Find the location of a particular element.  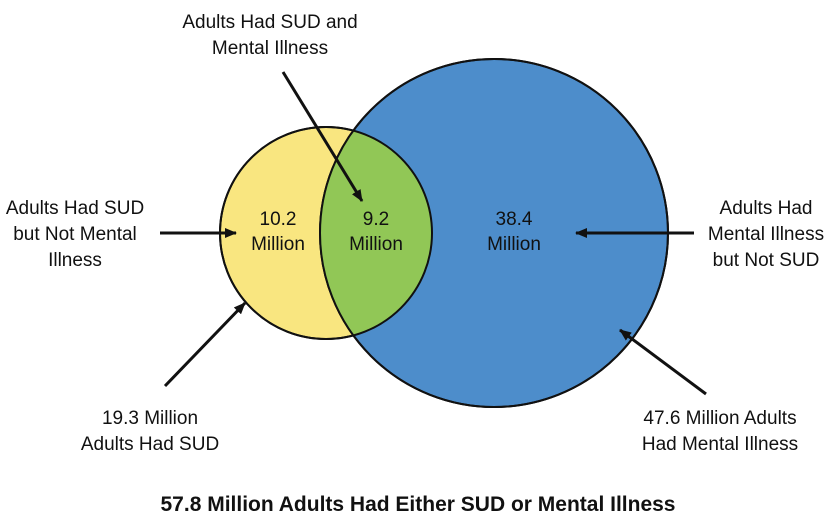

overlap-callout-line1: Adults Had SUD and is located at coordinates (269, 22).